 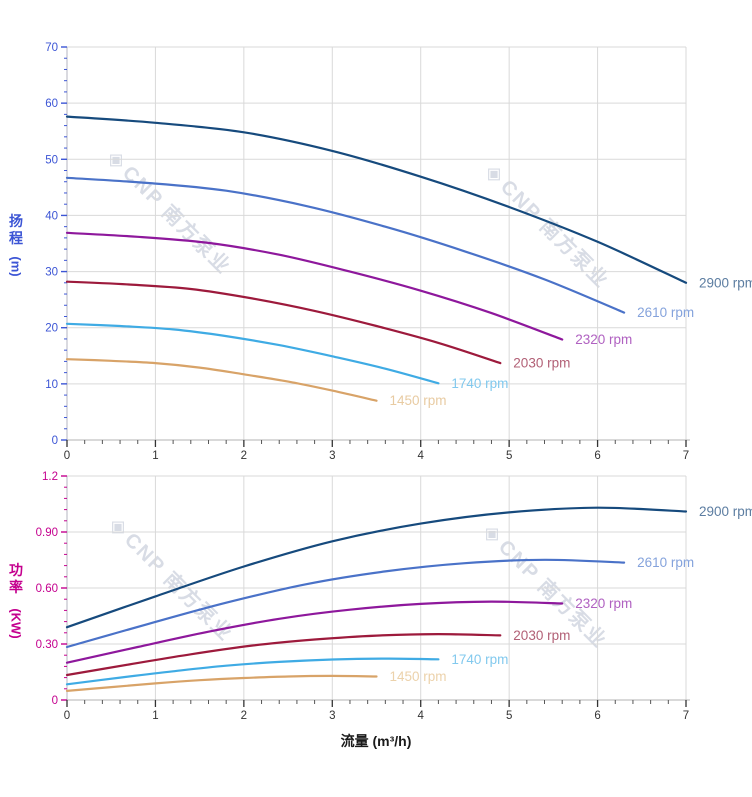 I want to click on y-tick-label: 0.60, so click(x=47, y=589).